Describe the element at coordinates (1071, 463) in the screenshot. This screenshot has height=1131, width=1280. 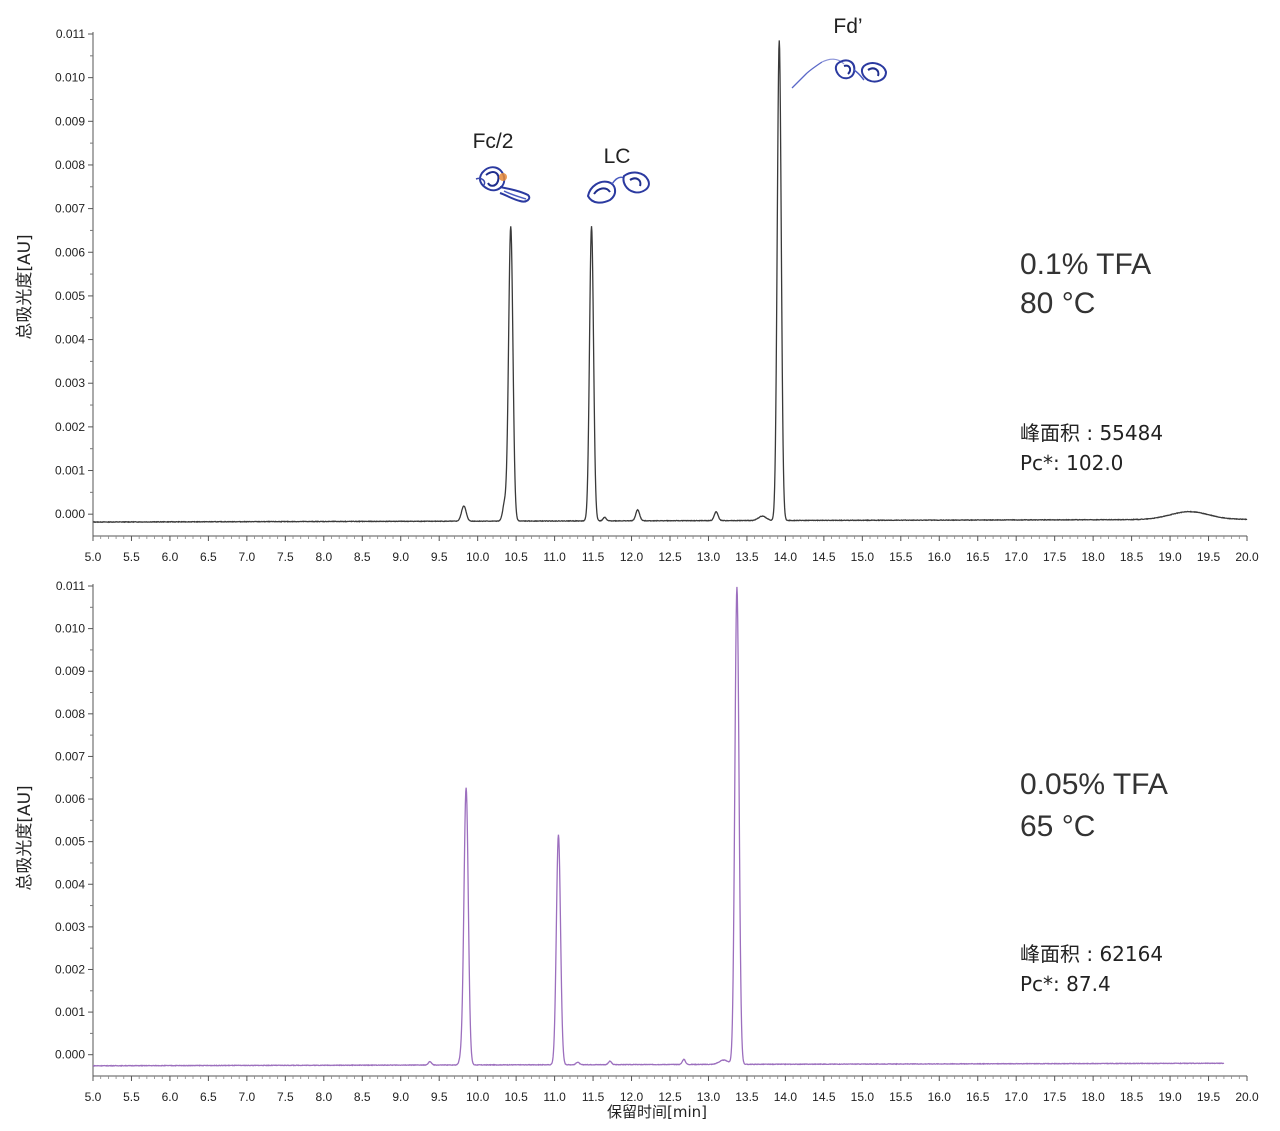
I see `pc-value-text: Pc*: 102.0` at that location.